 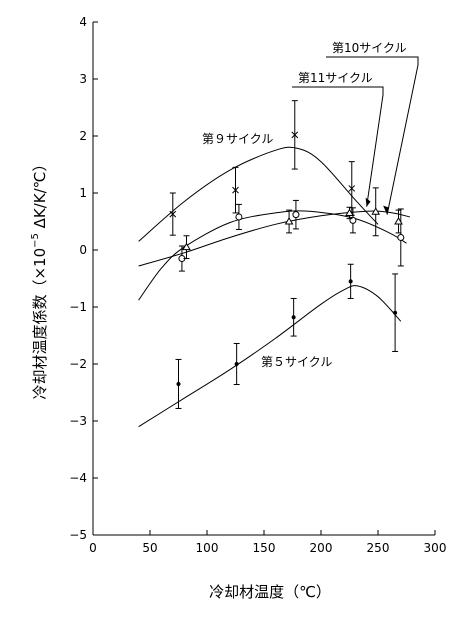 I want to click on annotation-label: 第９サイクル, so click(x=237, y=139).